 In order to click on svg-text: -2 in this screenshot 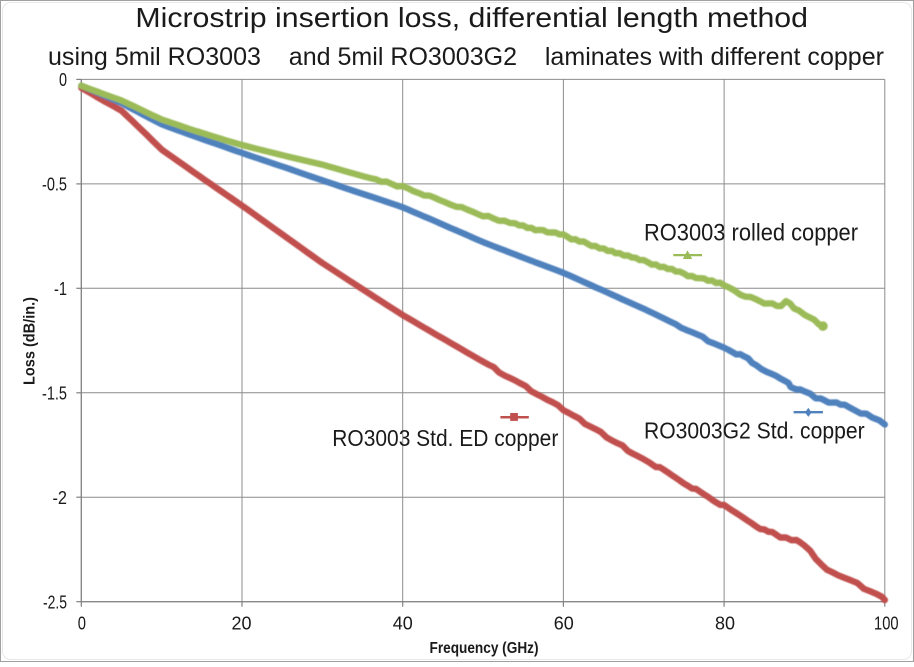, I will do `click(60, 497)`.